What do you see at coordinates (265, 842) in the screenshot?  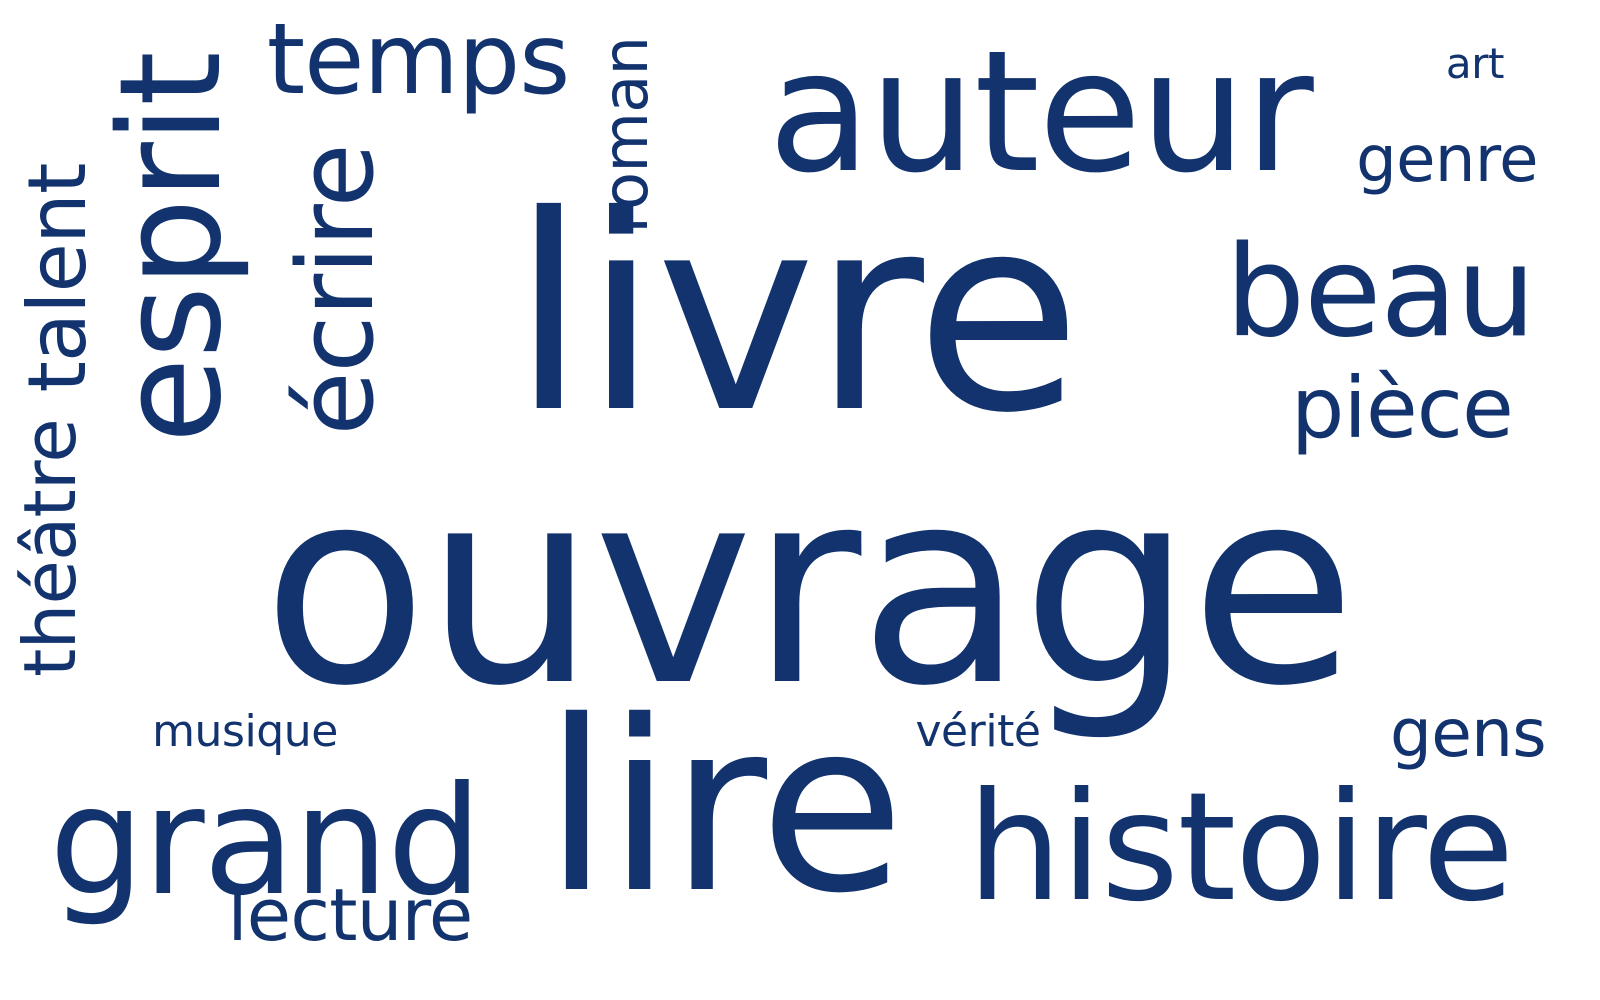 I see `word-grand: grand` at bounding box center [265, 842].